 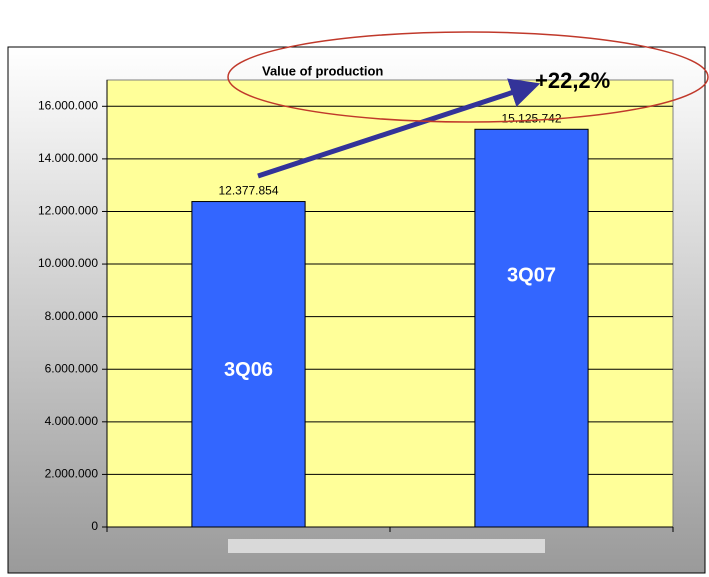 I want to click on data-label: 15.125.742, so click(x=531, y=118).